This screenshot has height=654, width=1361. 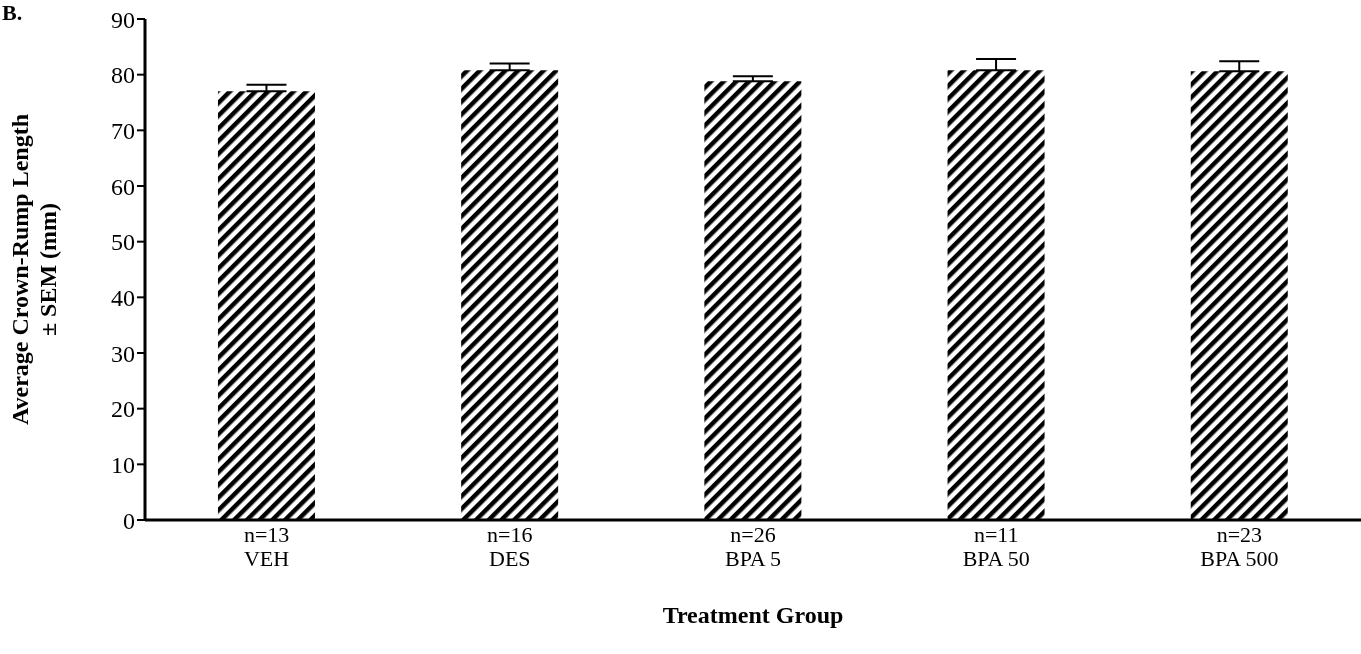 I want to click on y-tick-label: 30, so click(x=123, y=353).